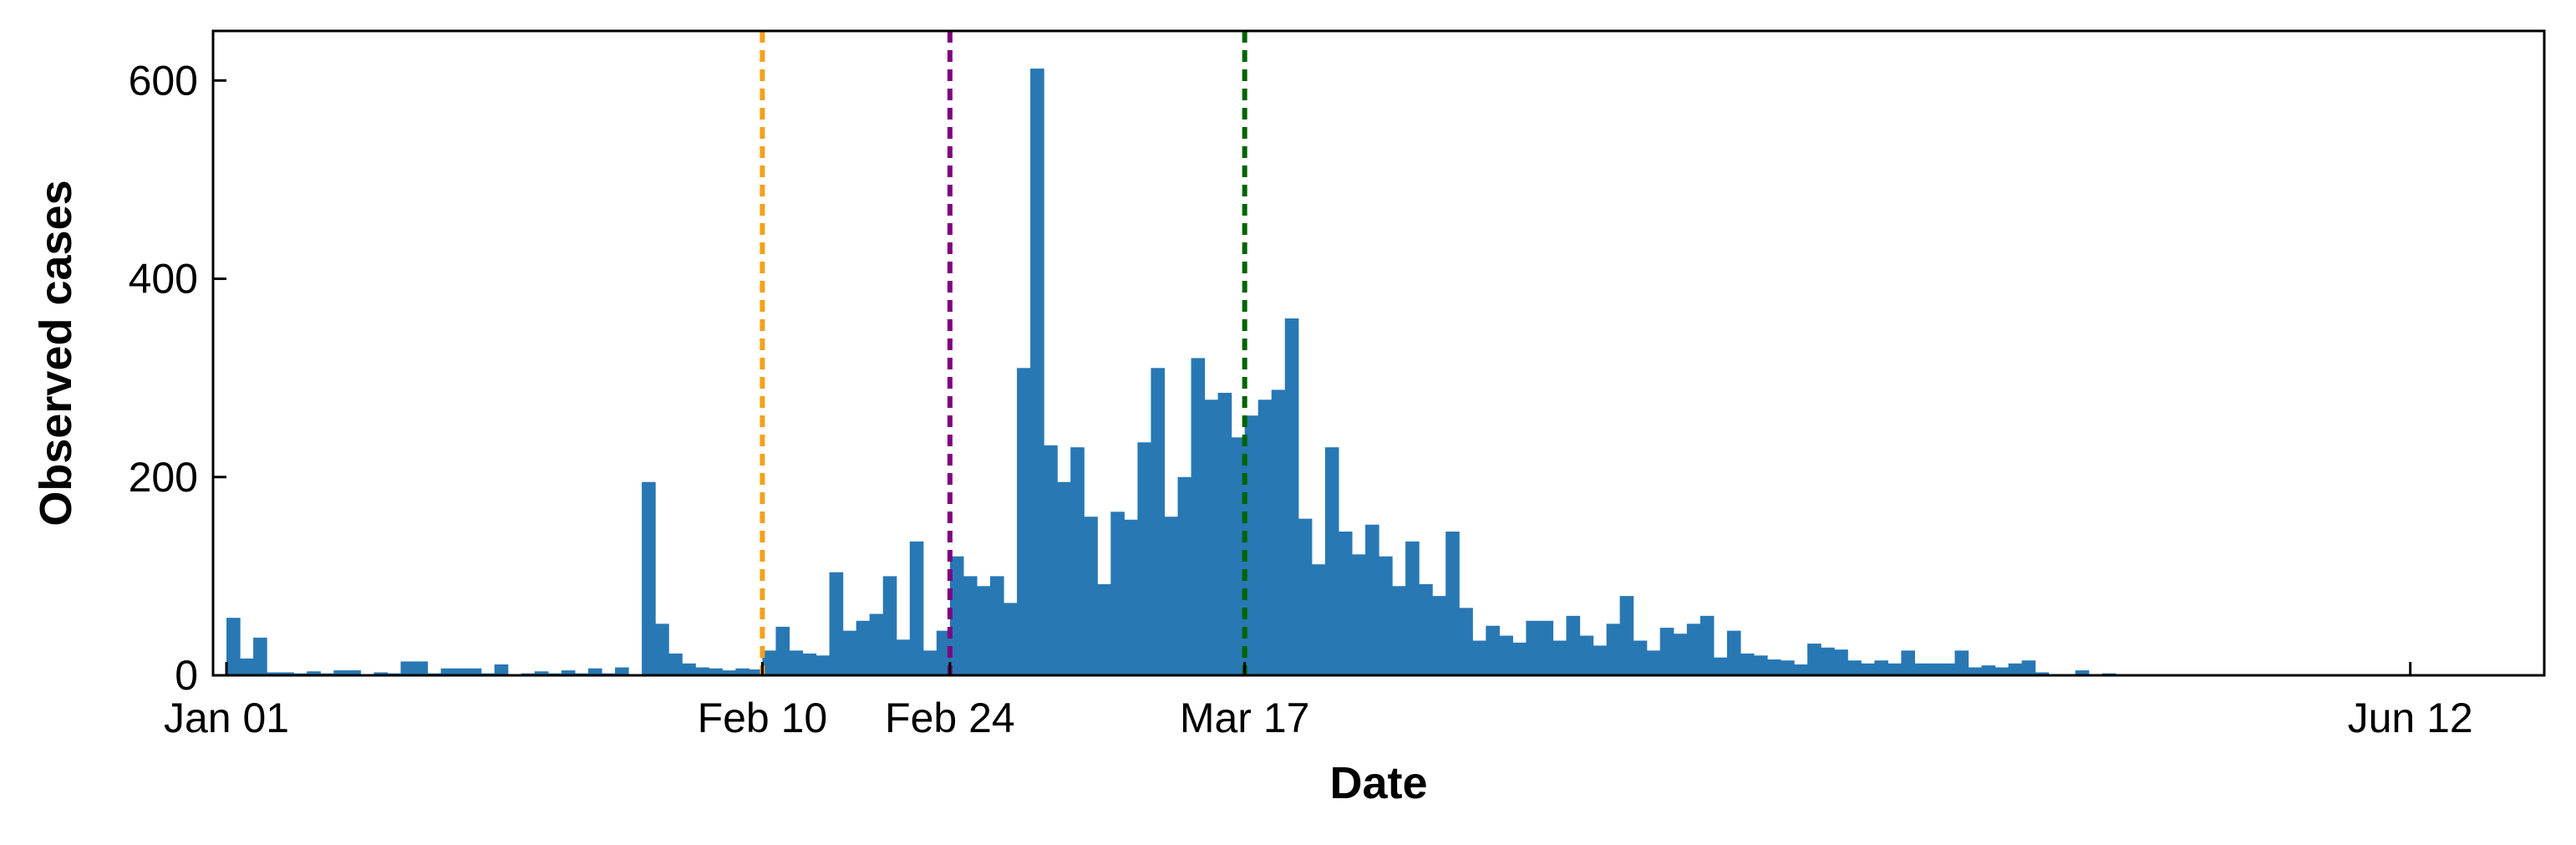  I want to click on y-axis-label: Observed cases, so click(56, 353).